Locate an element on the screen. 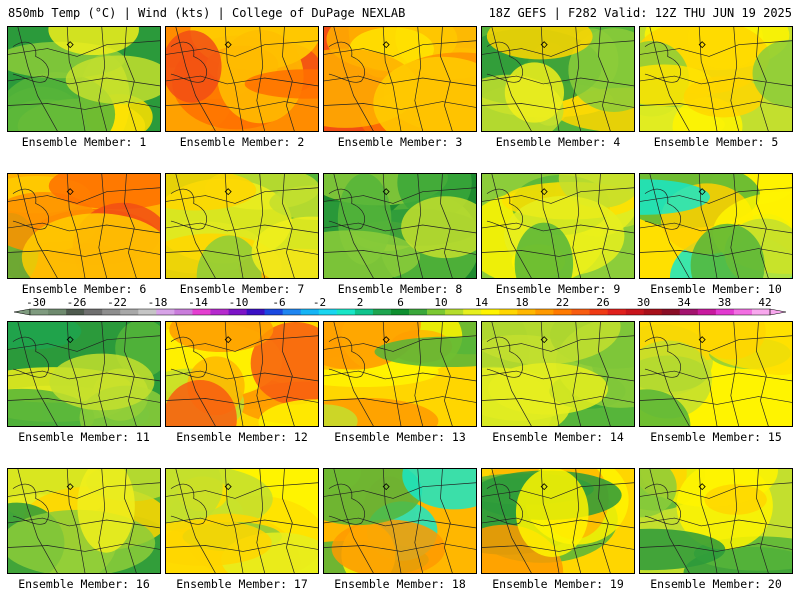 This screenshot has height=600, width=800. colorbar-tick-label: 2 is located at coordinates (360, 302).